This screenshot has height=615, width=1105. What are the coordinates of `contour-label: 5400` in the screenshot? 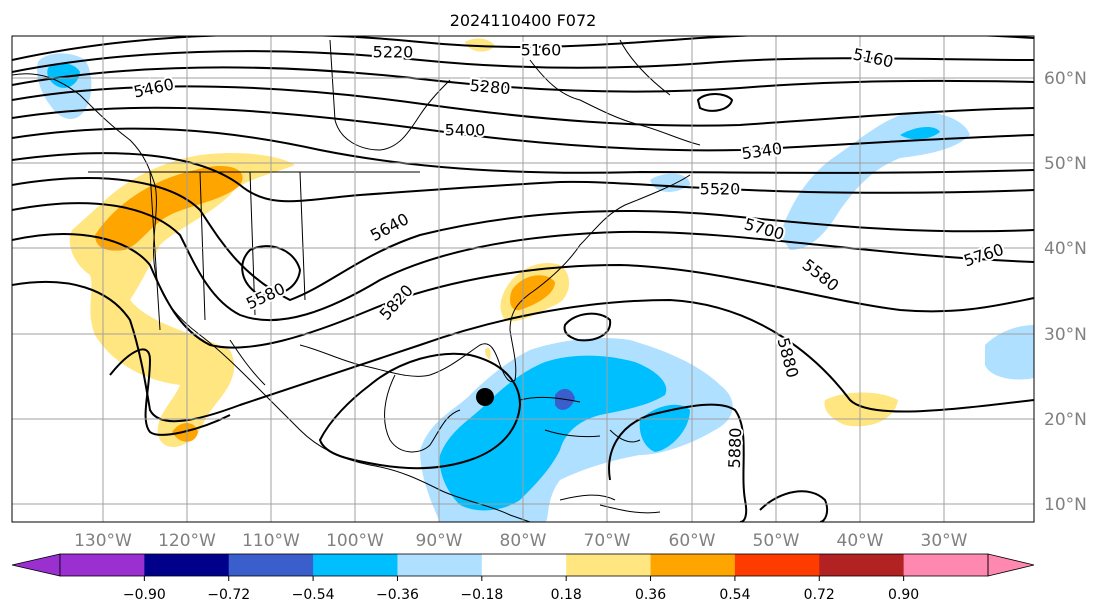 It's located at (465, 130).